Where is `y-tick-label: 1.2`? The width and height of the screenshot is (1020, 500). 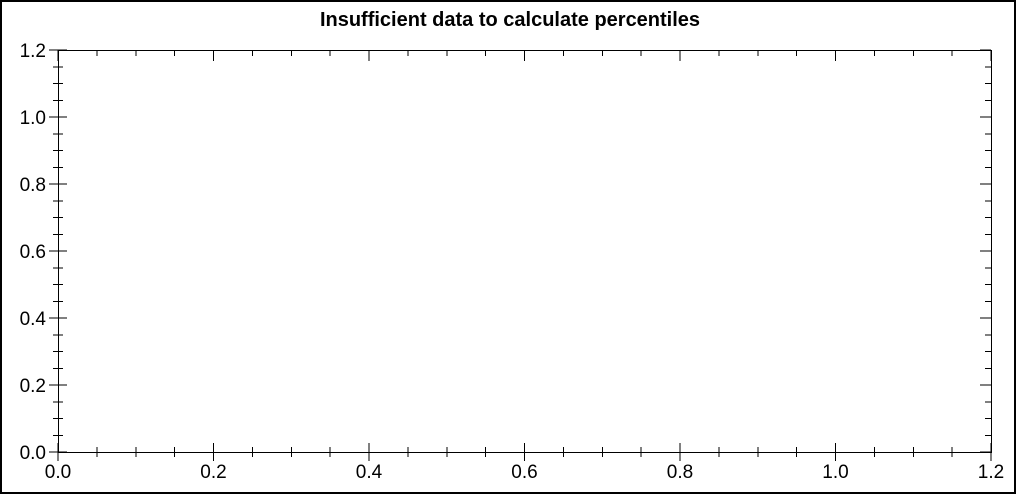
y-tick-label: 1.2 is located at coordinates (33, 51).